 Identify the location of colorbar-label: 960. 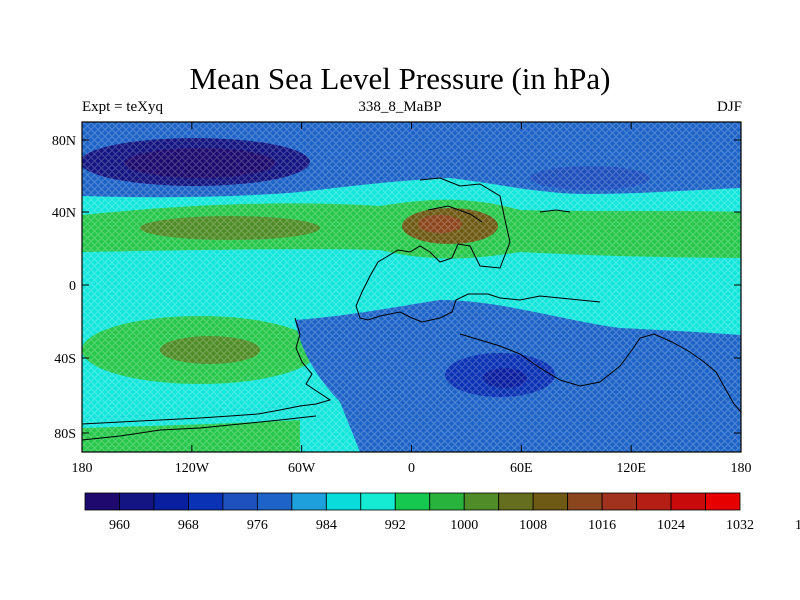
(119, 525).